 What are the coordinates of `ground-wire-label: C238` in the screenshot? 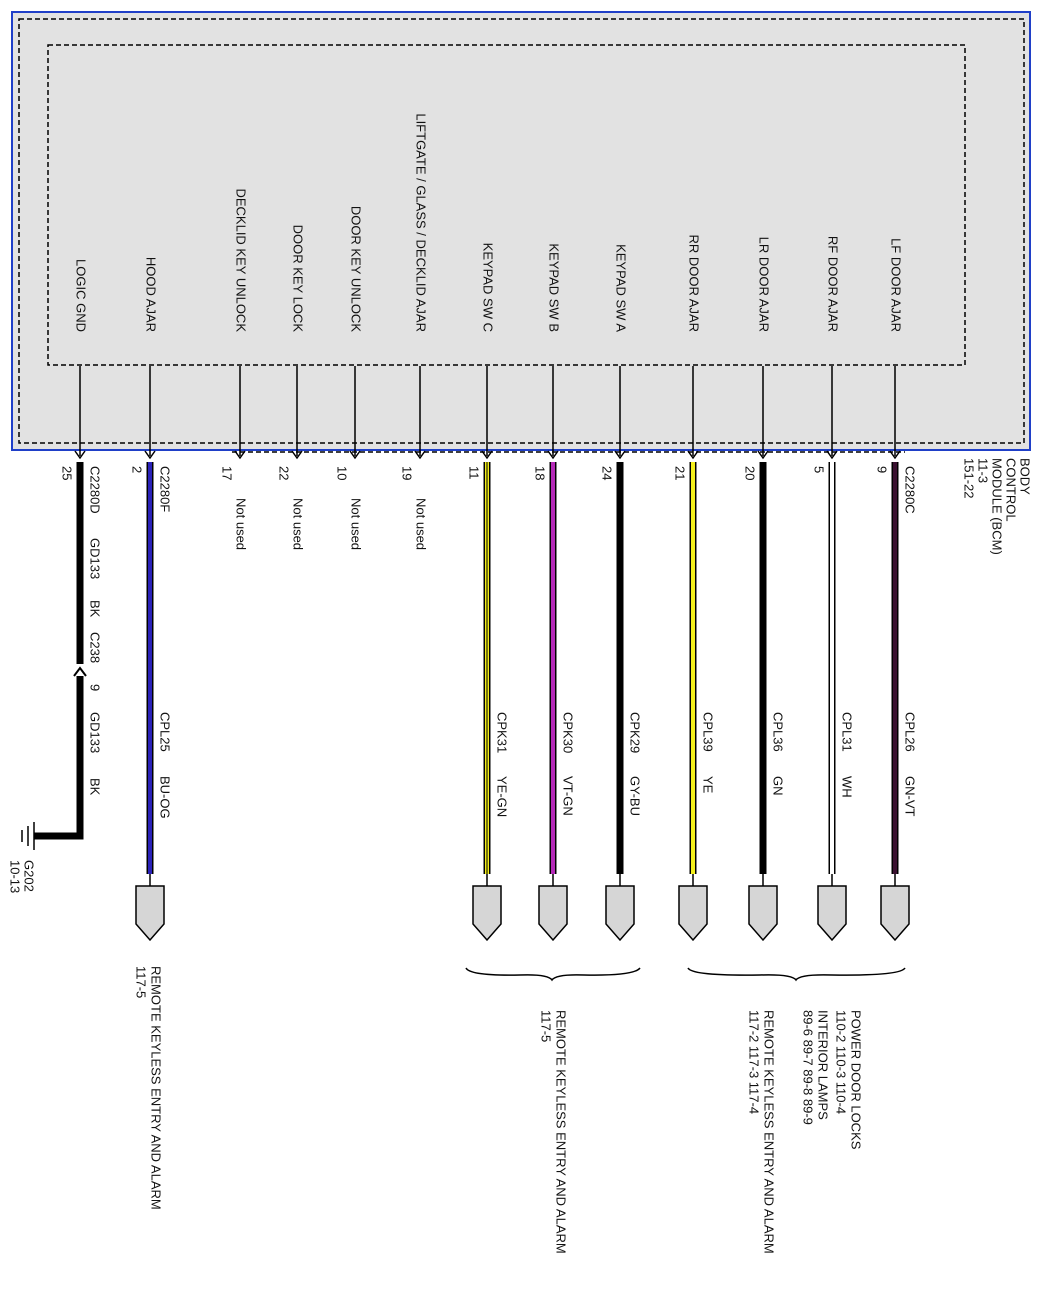 It's located at (95, 647).